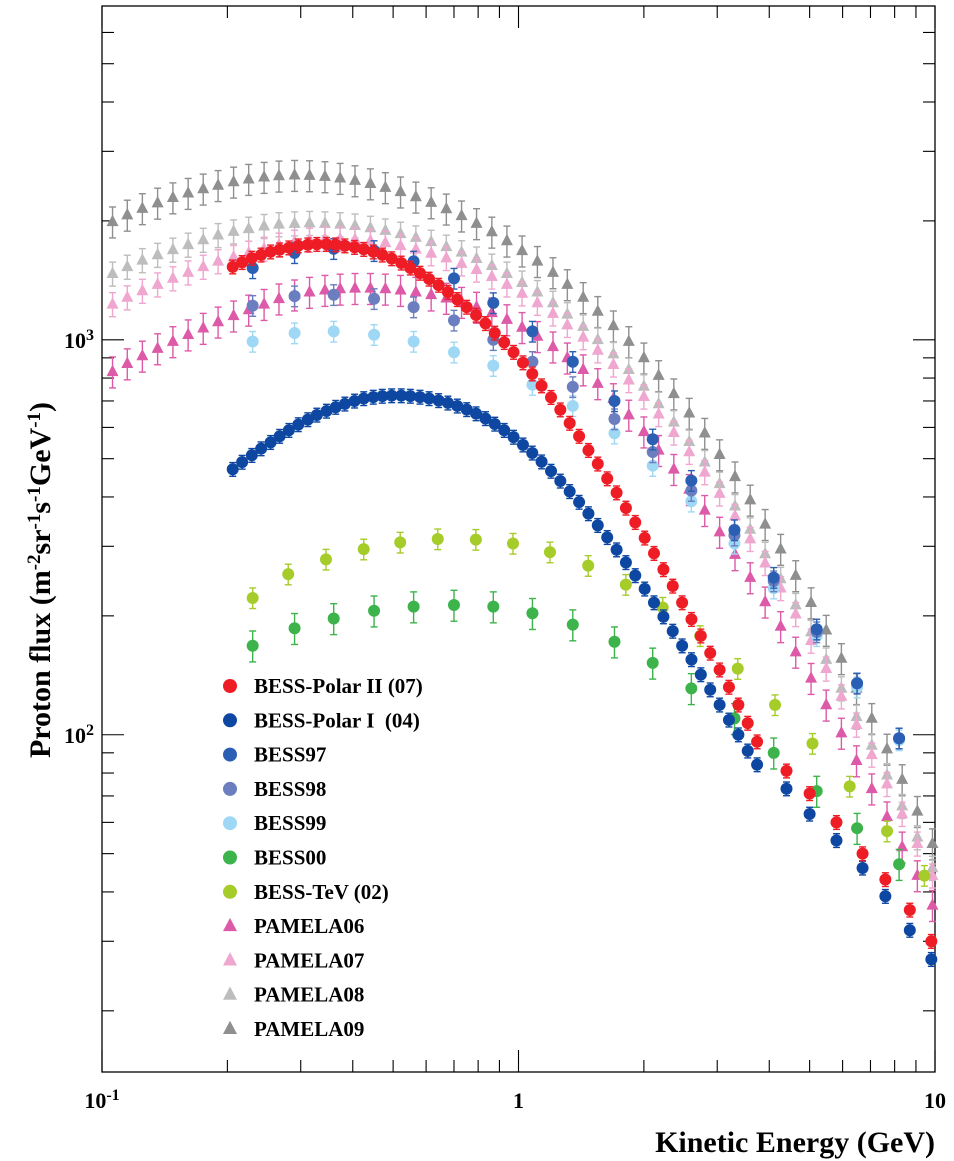 The width and height of the screenshot is (954, 1161). I want to click on y-axis-title-sup: -2, so click(34, 562).